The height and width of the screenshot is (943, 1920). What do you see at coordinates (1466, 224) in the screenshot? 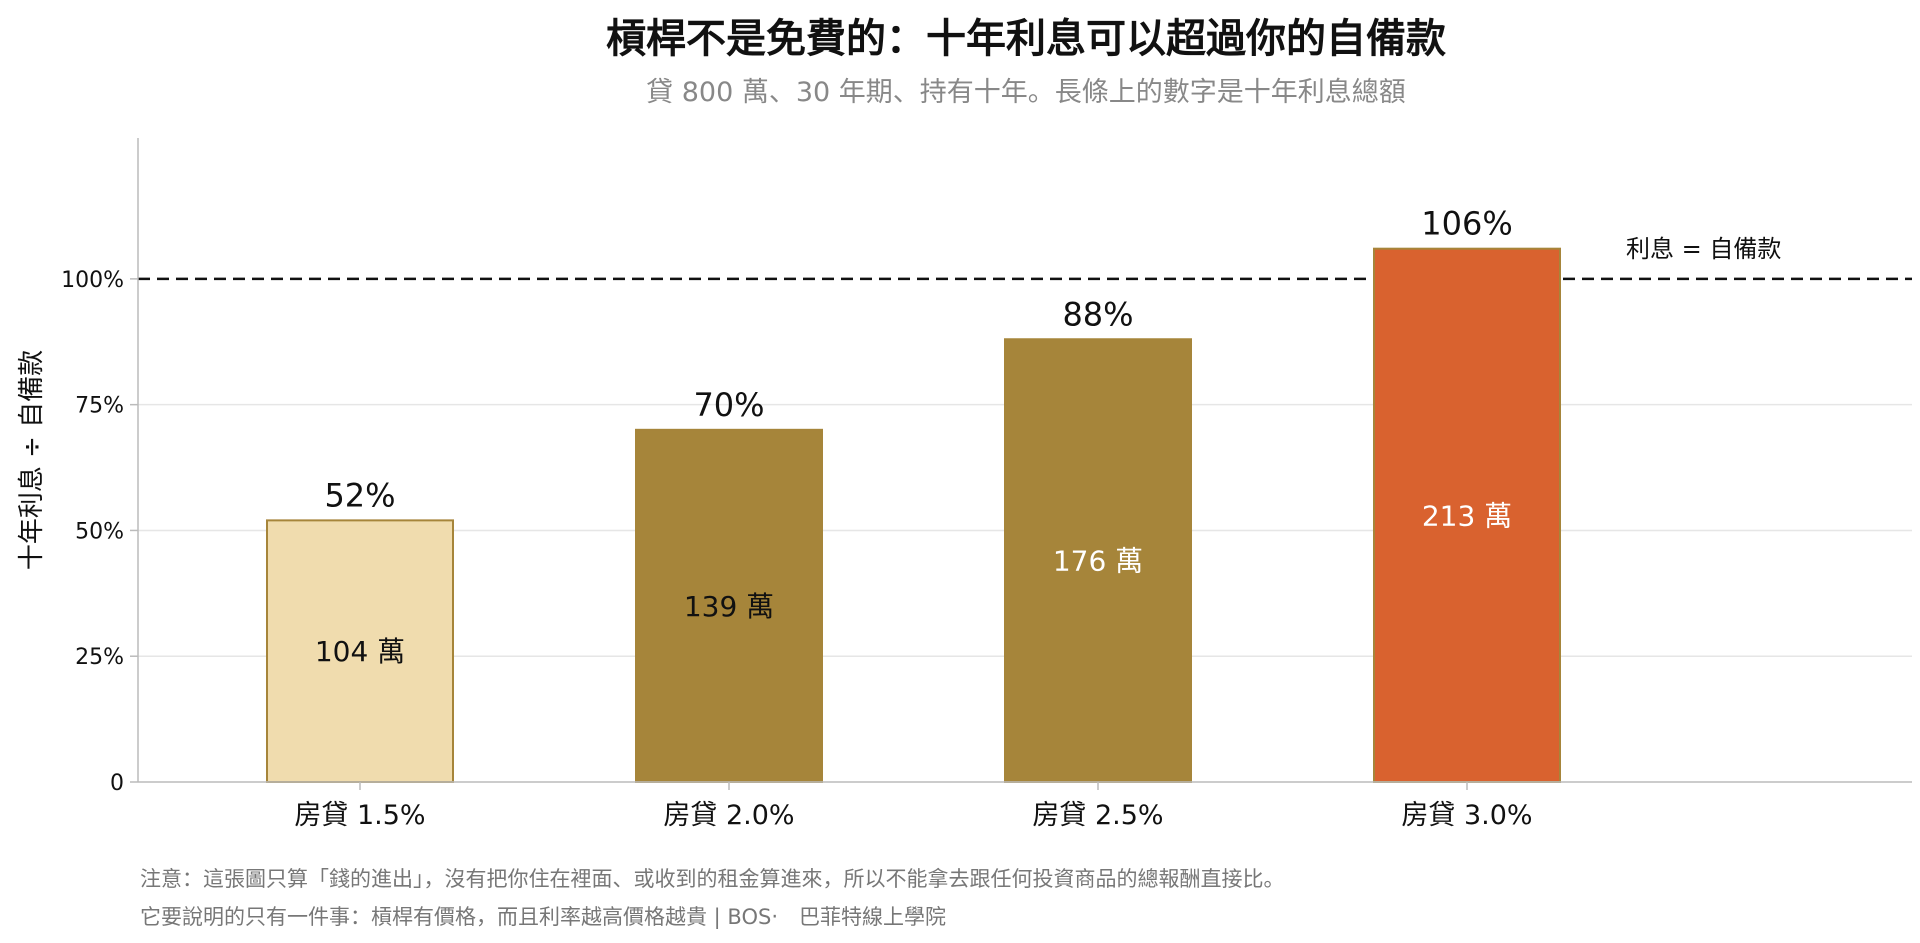
I see `bar-value-label: 106%` at bounding box center [1466, 224].